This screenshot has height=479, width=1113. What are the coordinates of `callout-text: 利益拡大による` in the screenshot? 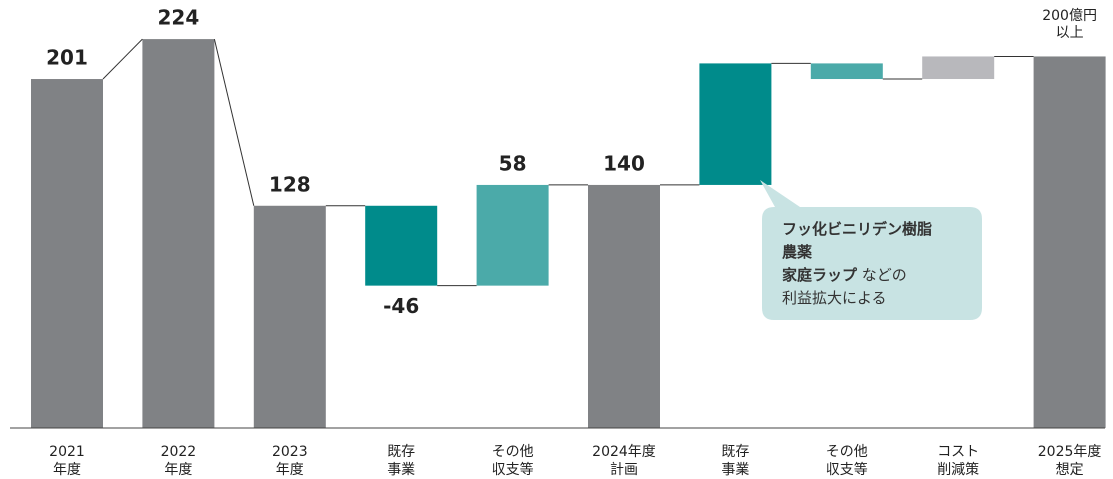 It's located at (834, 298).